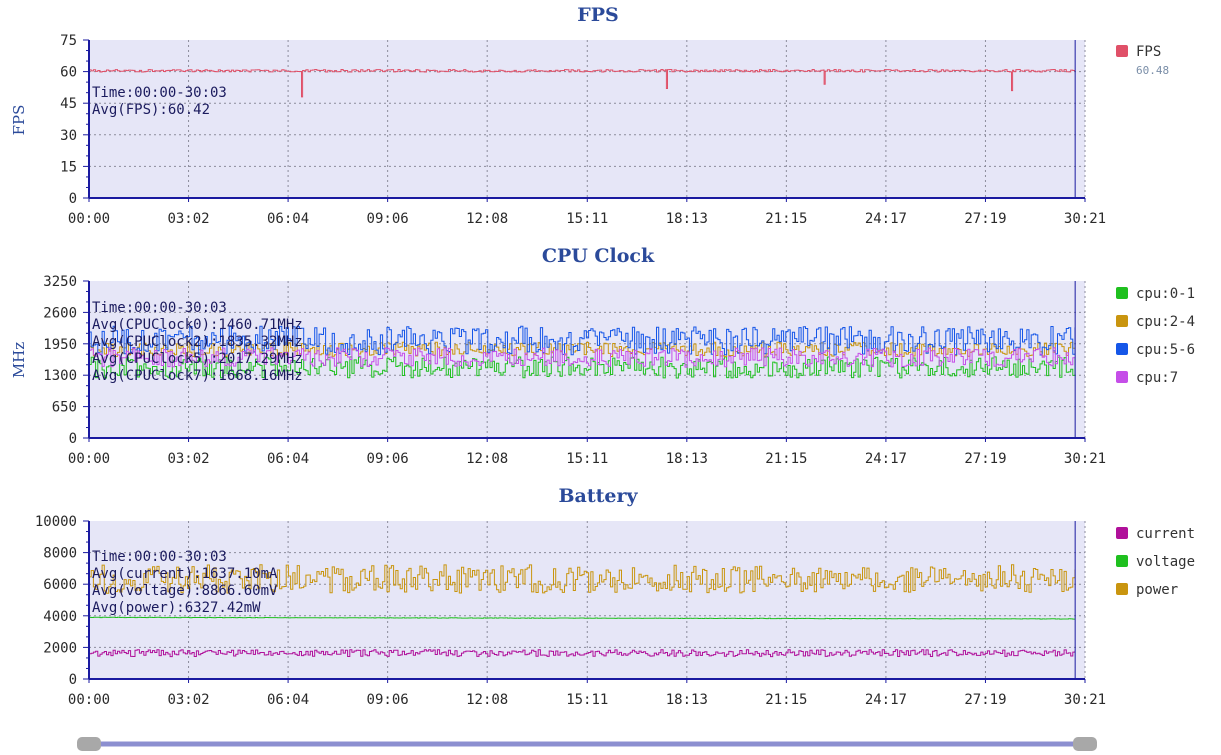 The height and width of the screenshot is (755, 1221). What do you see at coordinates (587, 459) in the screenshot?
I see `cpu-clock-x-tick-label: 15:11` at bounding box center [587, 459].